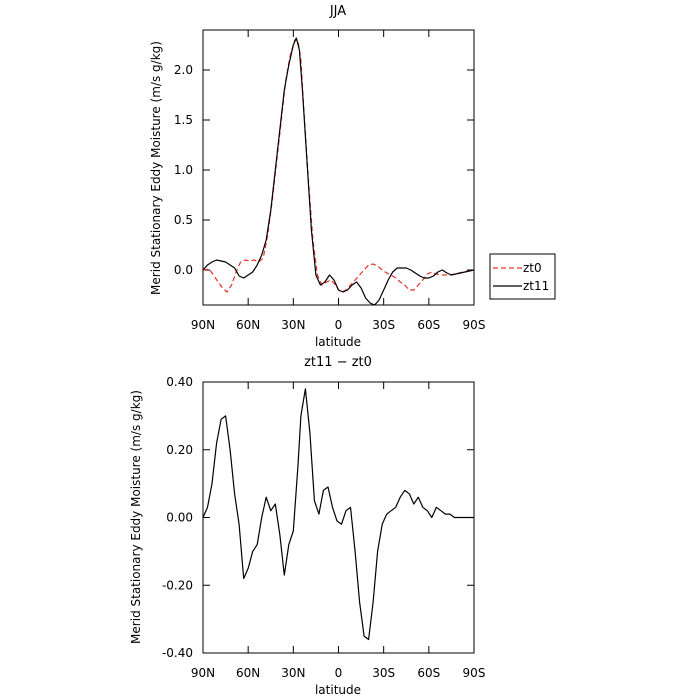 Image resolution: width=700 pixels, height=700 pixels. I want to click on chart-title-jja: JJA, so click(337, 11).